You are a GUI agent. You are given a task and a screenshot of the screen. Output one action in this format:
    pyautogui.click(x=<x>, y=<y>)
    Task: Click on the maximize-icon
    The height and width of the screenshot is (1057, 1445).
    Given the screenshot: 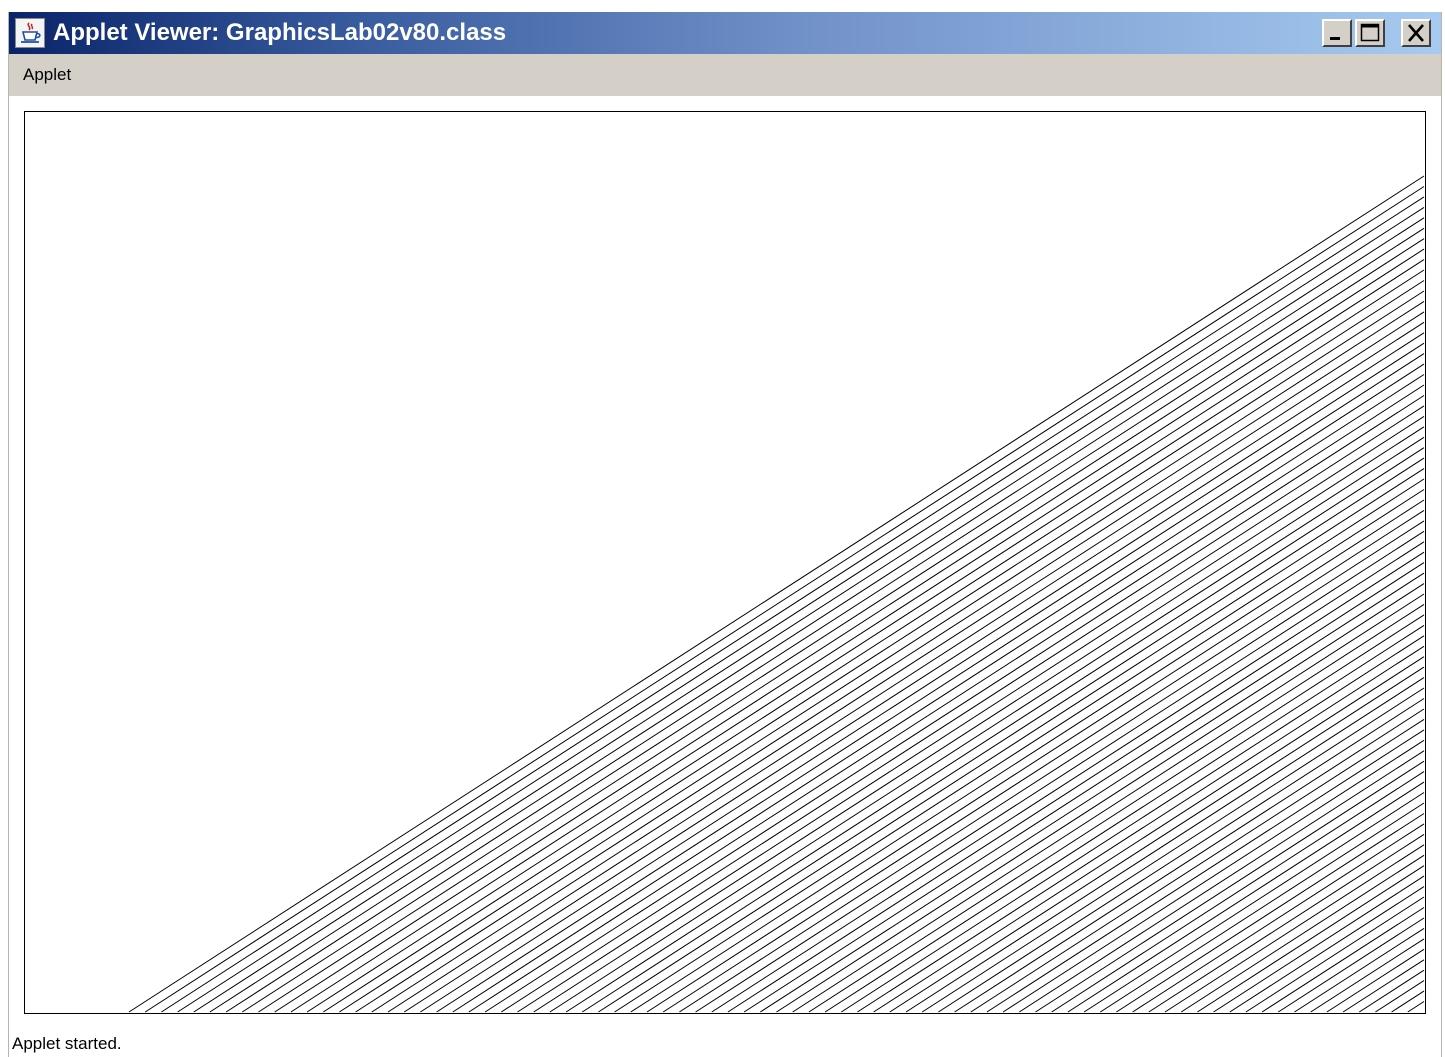 What is the action you would take?
    pyautogui.click(x=1370, y=32)
    